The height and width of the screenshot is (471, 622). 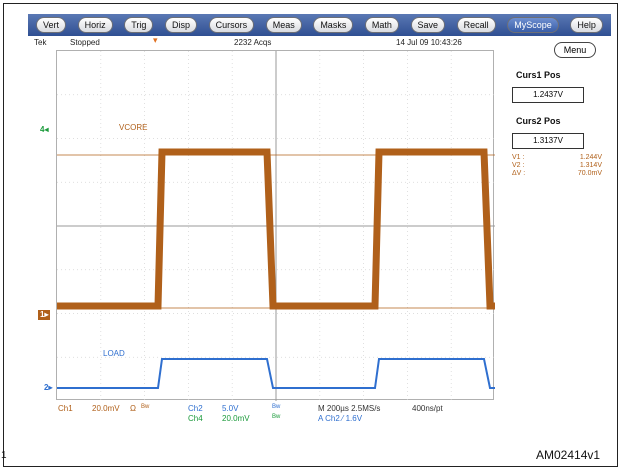 What do you see at coordinates (236, 418) in the screenshot?
I see `ch4-scale: 20.0mV` at bounding box center [236, 418].